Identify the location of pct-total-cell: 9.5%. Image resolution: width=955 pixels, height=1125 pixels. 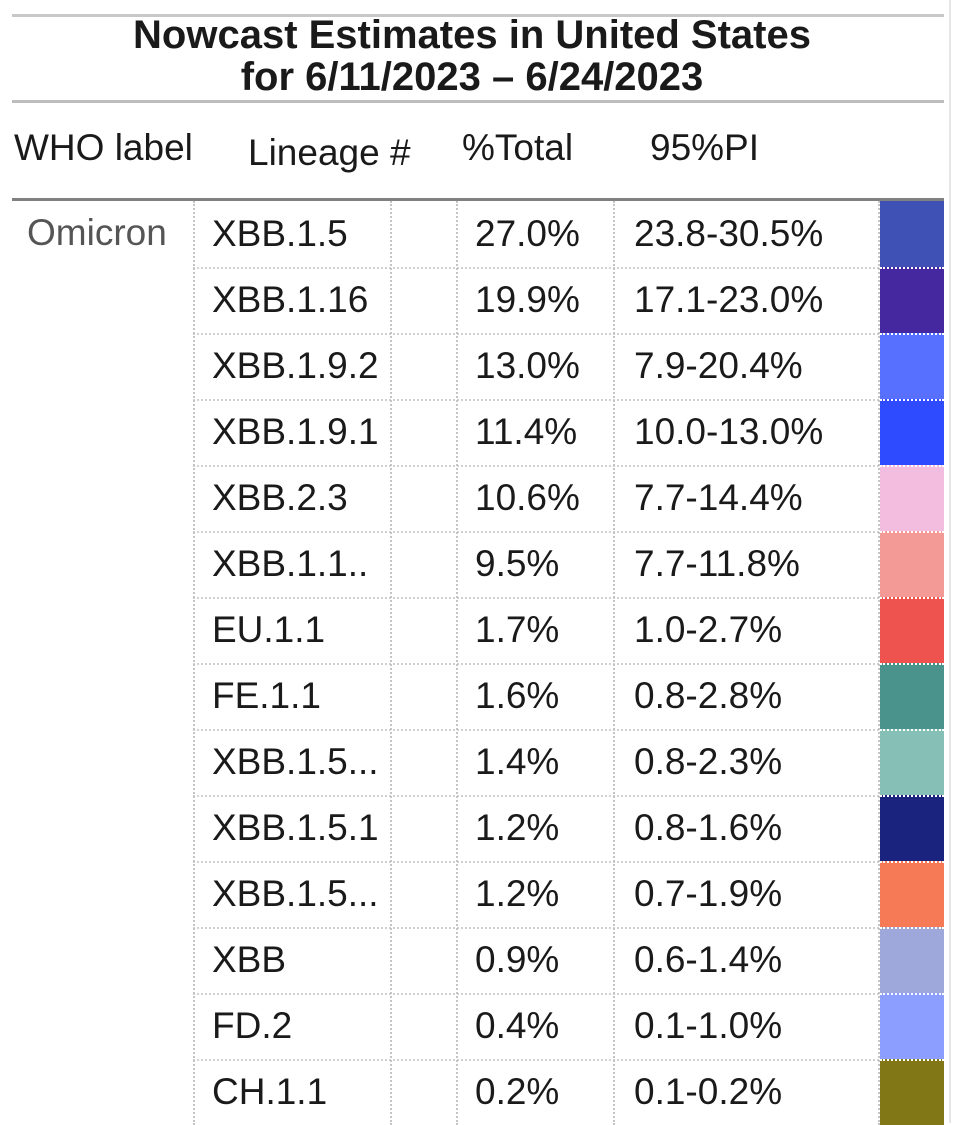
(517, 563).